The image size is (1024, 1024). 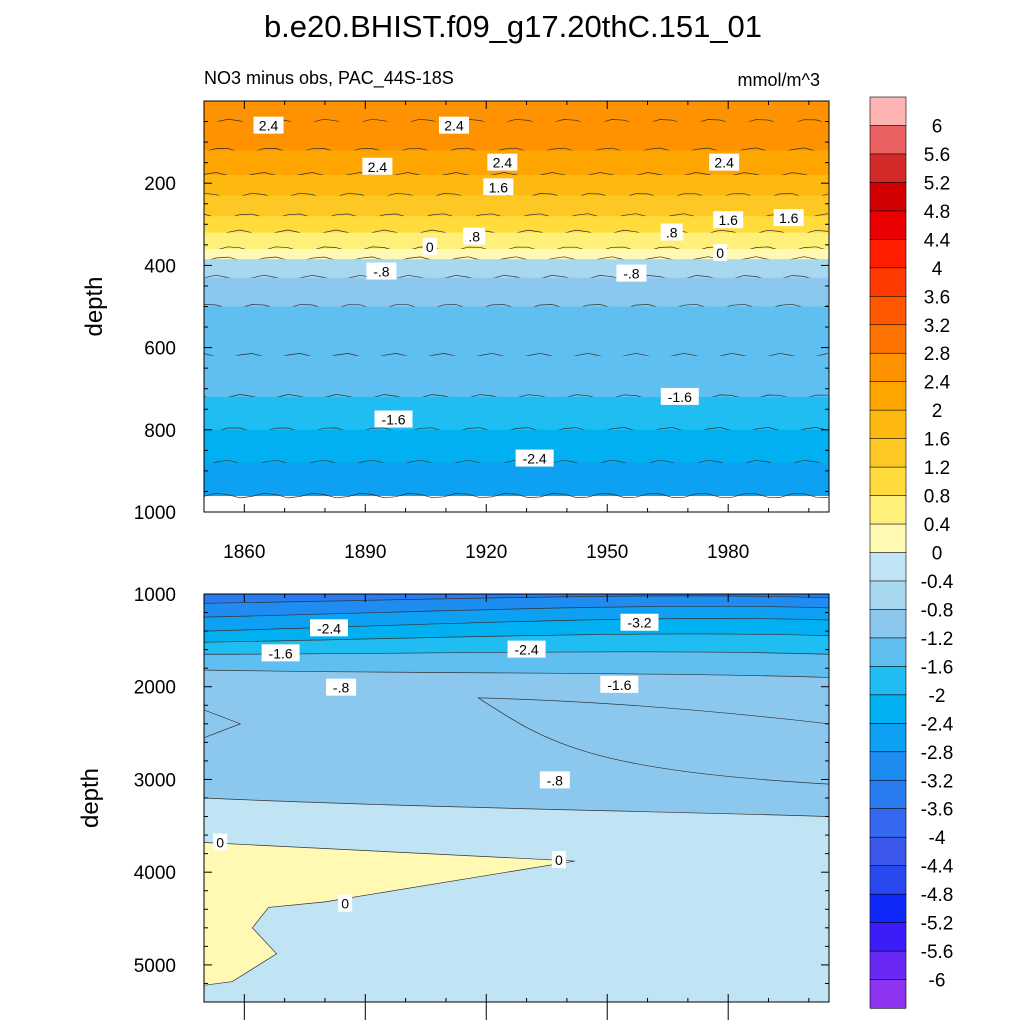 I want to click on colorbar-label: 4.8, so click(x=937, y=212).